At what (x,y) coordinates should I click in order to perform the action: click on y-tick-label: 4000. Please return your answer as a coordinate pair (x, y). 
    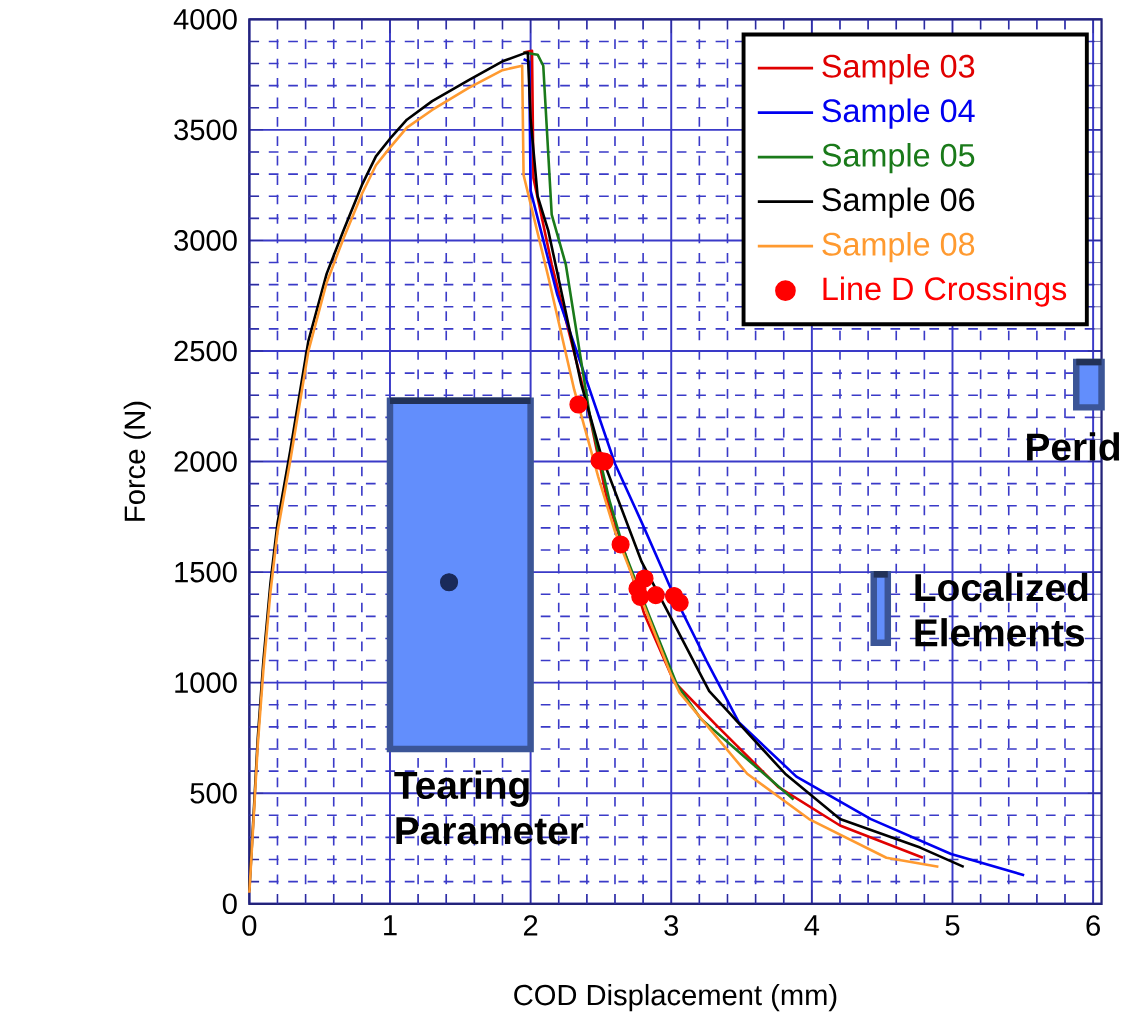
    Looking at the image, I should click on (205, 19).